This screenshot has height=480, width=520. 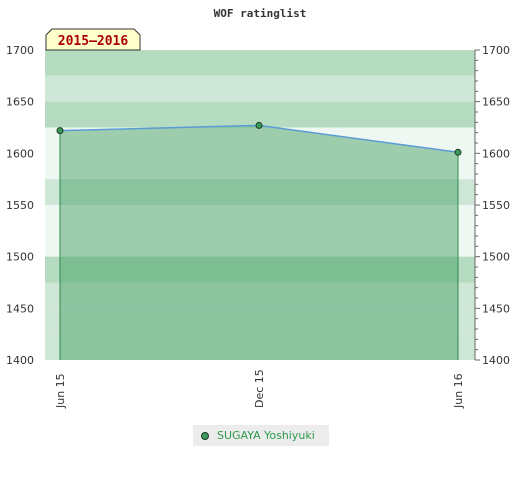 I want to click on y-tick-label-right: 1500, so click(x=496, y=257).